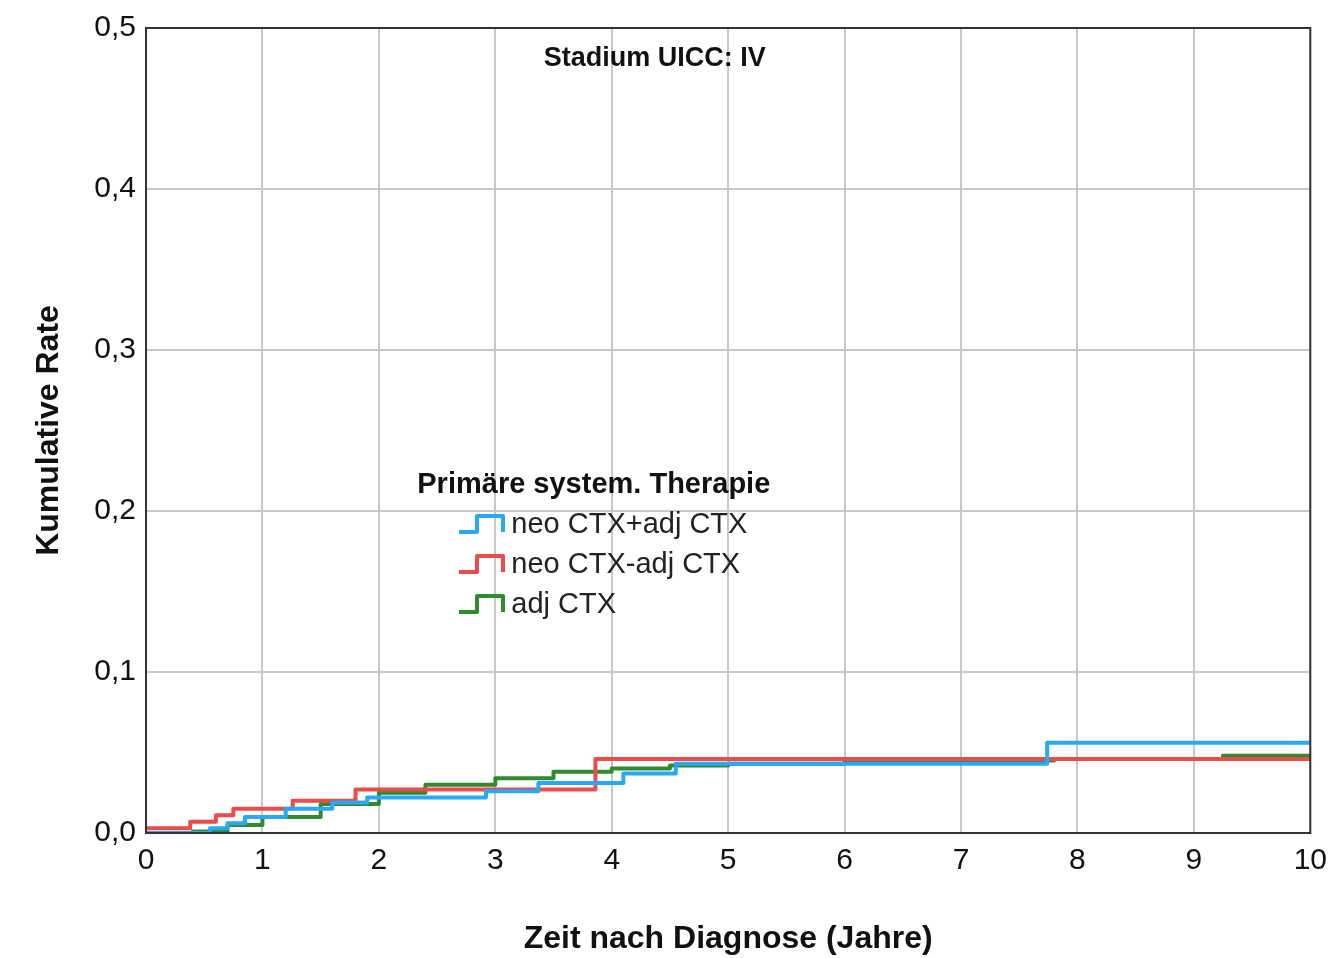  I want to click on legend-label: adj CTX, so click(564, 604).